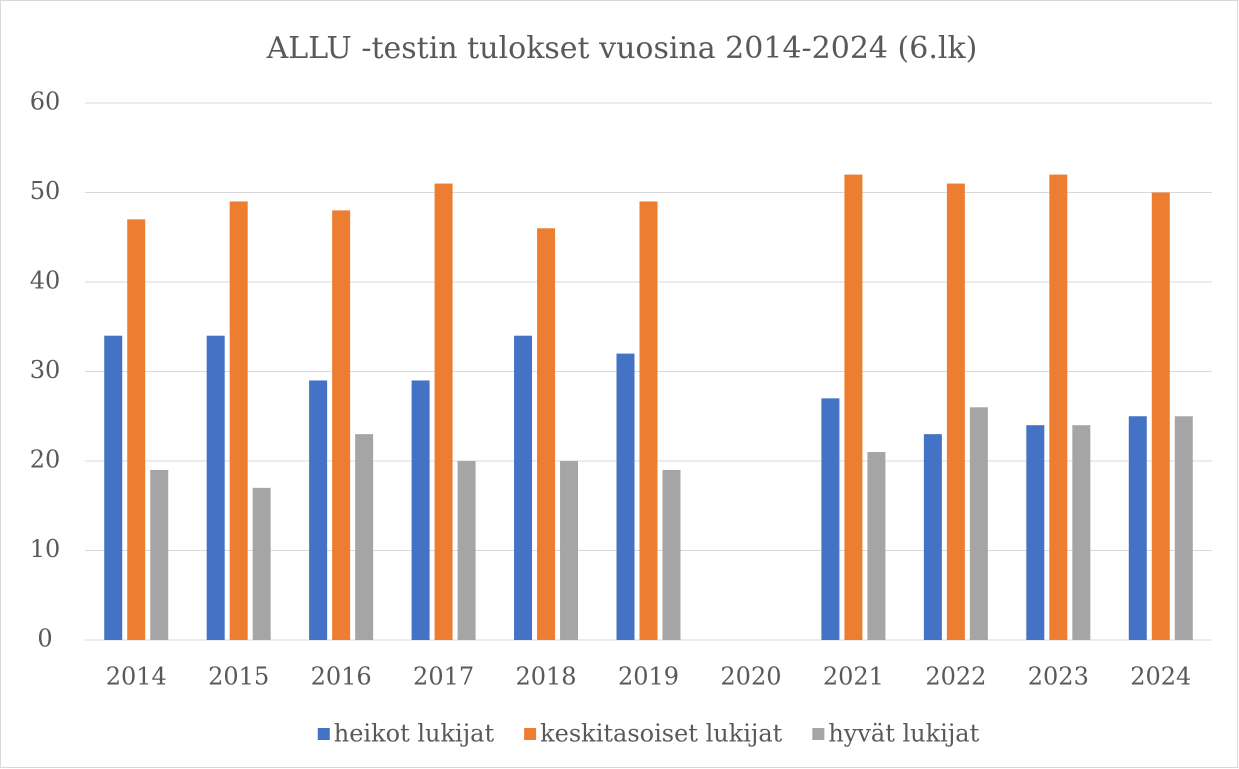 This screenshot has height=769, width=1239. I want to click on x-tick-label: 2022, so click(955, 677).